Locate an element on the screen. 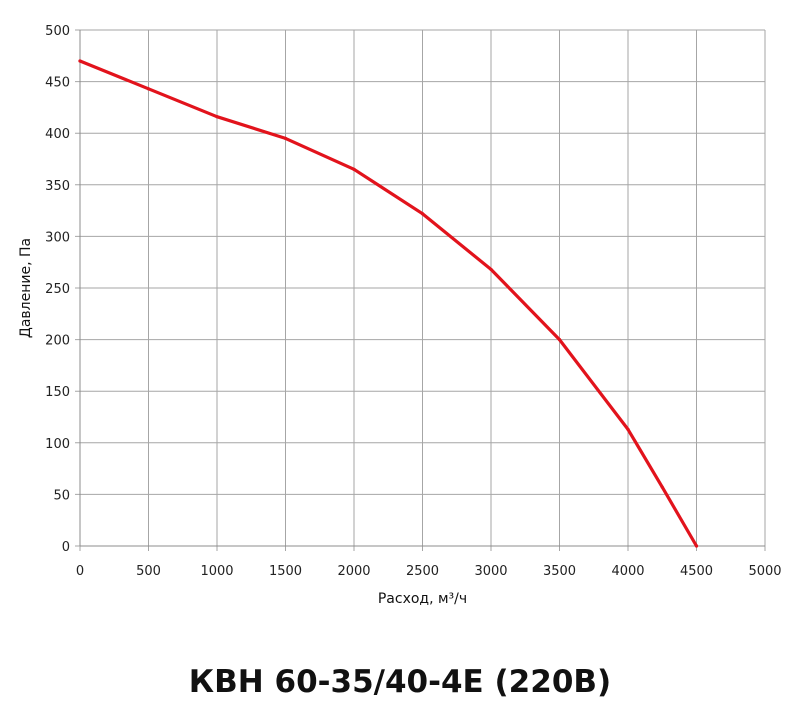 This screenshot has width=810, height=716. y-tick-label: 350 is located at coordinates (57, 186).